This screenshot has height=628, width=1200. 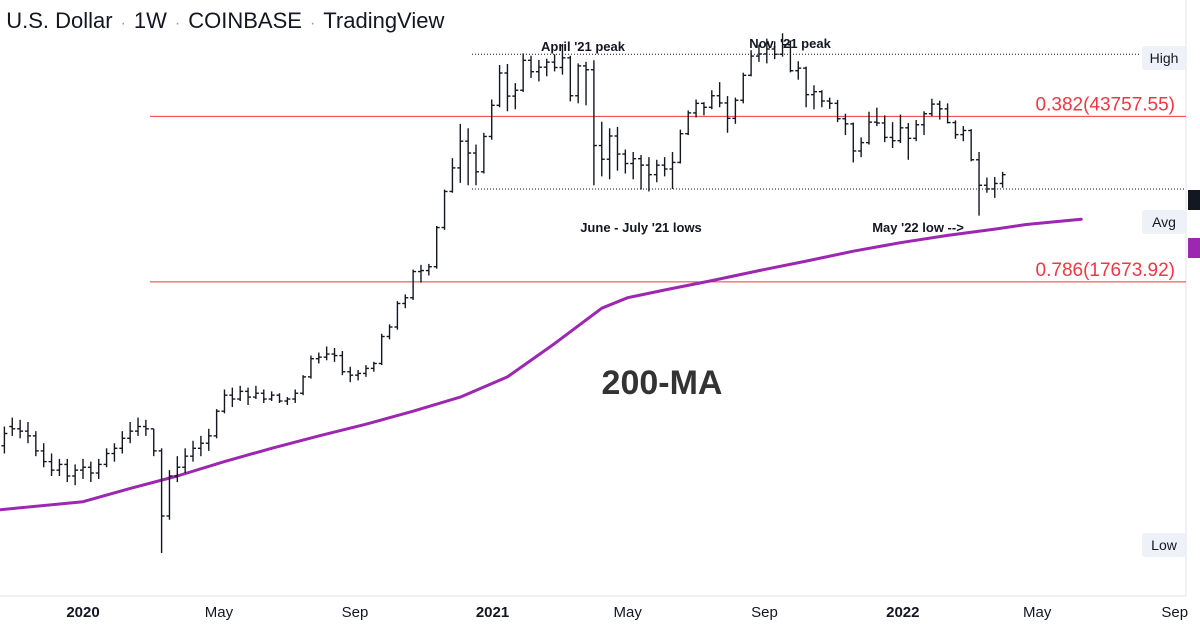 What do you see at coordinates (1194, 200) in the screenshot?
I see `last-price-marker` at bounding box center [1194, 200].